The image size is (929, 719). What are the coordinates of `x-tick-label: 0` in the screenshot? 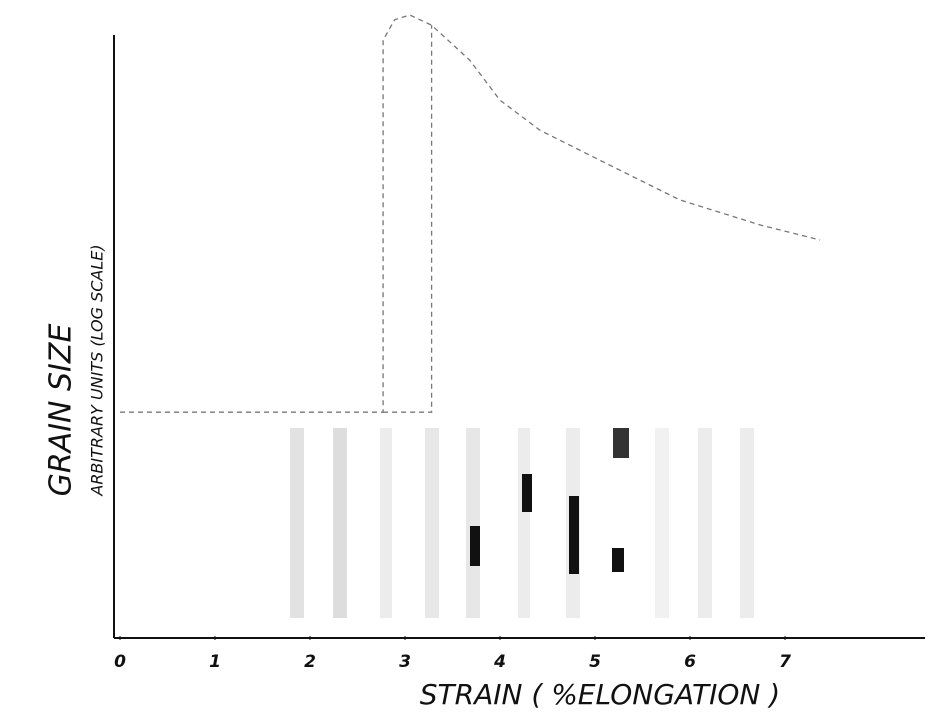 It's located at (120, 662).